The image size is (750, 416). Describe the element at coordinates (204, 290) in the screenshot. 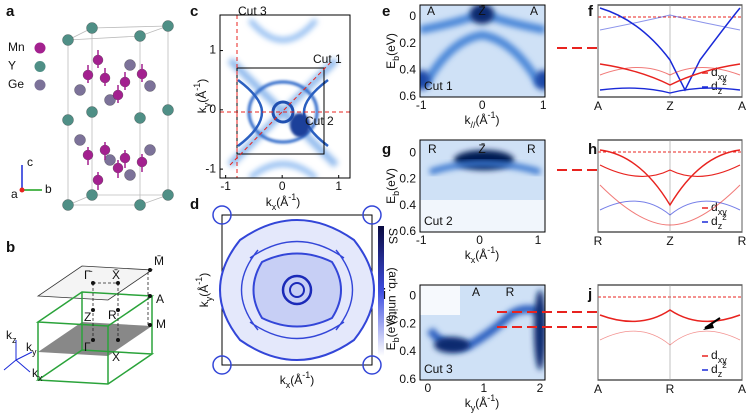

I see `y-axis-label: ky(Å-1)` at that location.